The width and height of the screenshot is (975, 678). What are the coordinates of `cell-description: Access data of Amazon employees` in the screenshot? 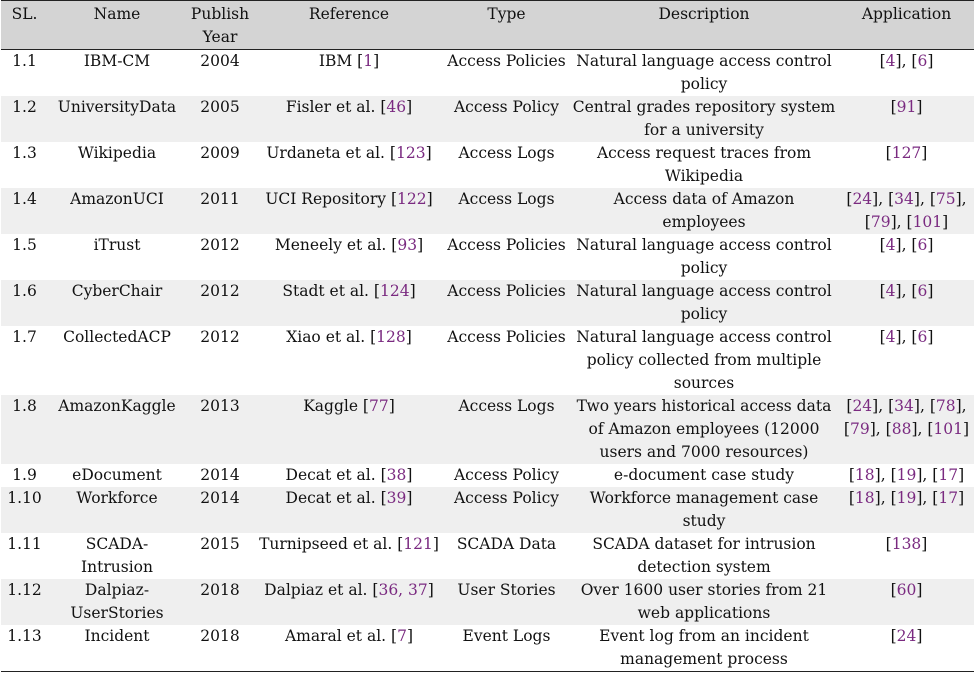 It's located at (704, 210).